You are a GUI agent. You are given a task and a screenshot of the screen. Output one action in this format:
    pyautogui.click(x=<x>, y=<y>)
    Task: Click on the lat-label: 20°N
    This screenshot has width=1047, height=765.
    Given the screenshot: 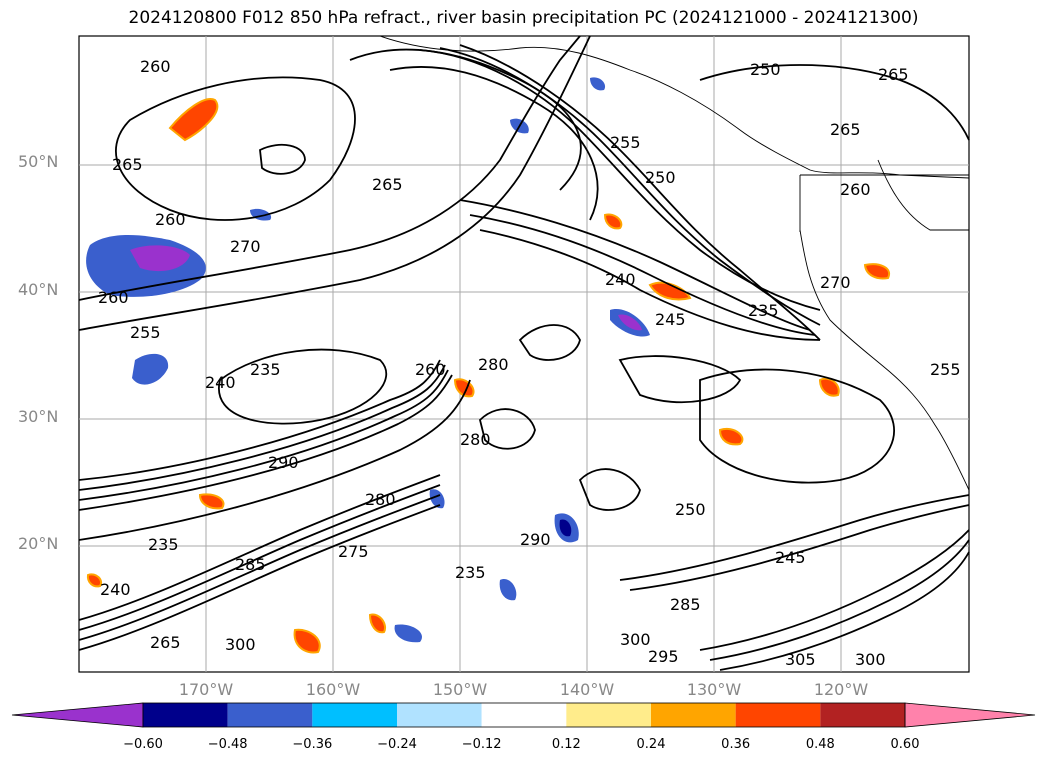 What is the action you would take?
    pyautogui.click(x=38, y=543)
    